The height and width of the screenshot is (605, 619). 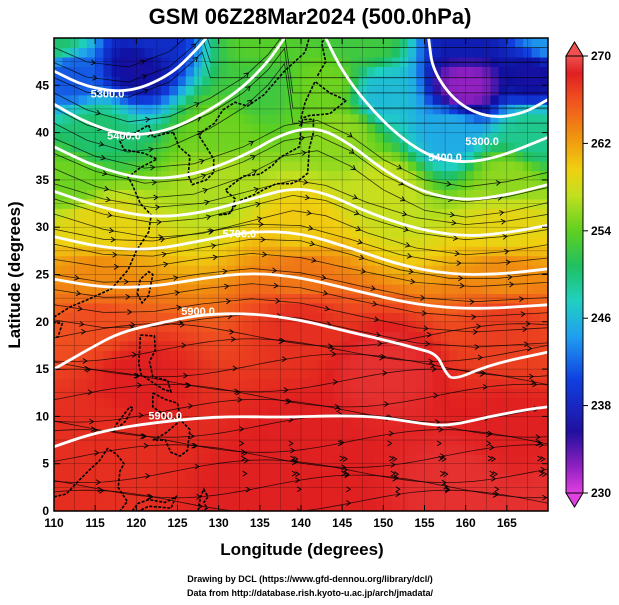 I want to click on y-tick-label: 10, so click(x=43, y=416).